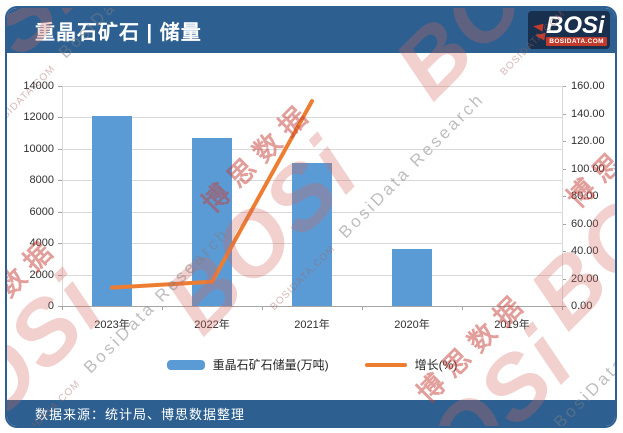 The height and width of the screenshot is (433, 623). I want to click on footer-bar: 数据来源：统计局、博思数据整理, so click(311, 413).